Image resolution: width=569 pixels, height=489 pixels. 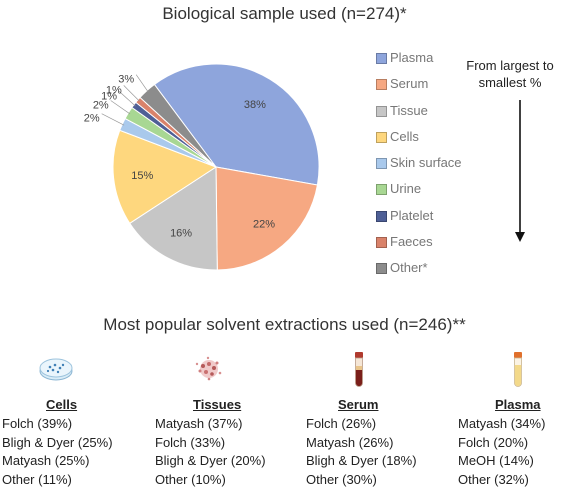 I want to click on data-label: 16%, so click(x=181, y=233).